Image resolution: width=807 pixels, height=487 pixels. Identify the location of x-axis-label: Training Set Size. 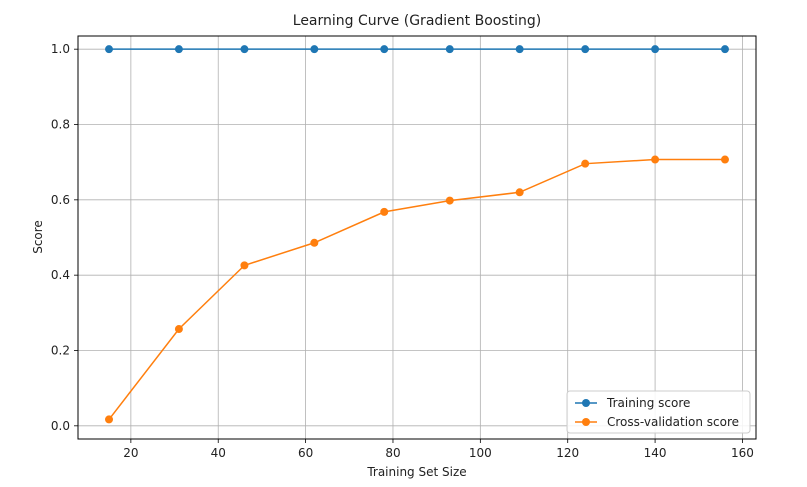
(416, 472).